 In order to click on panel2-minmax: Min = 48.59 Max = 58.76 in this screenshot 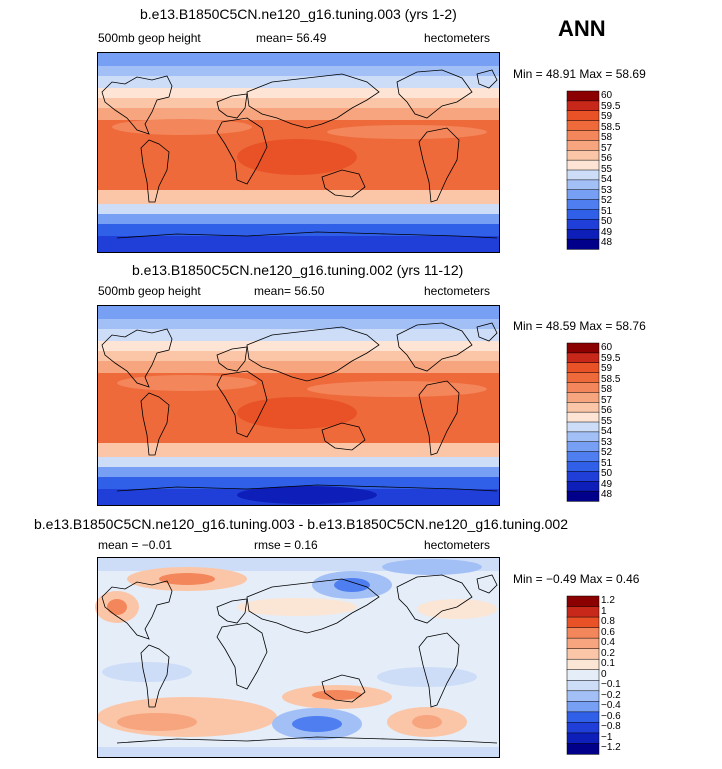, I will do `click(579, 326)`.